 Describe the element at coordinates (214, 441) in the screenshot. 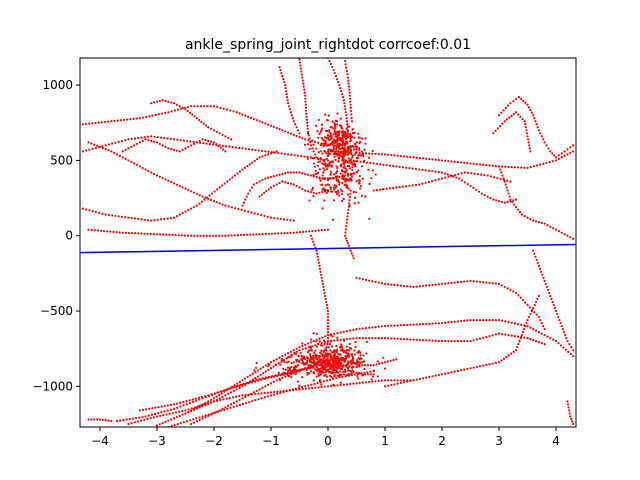

I see `x-tick-label: −2` at that location.